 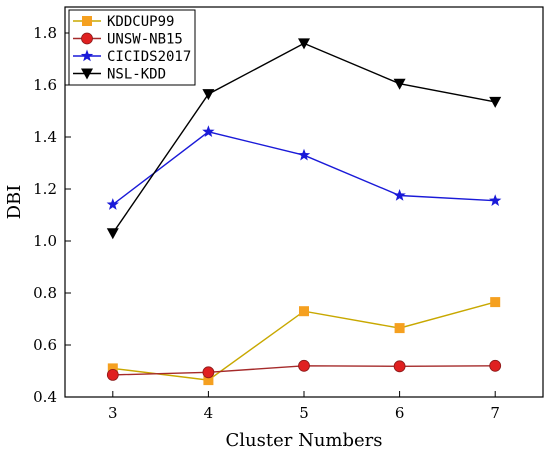 I want to click on legend-entry: UNSW-NB15, so click(x=128, y=40).